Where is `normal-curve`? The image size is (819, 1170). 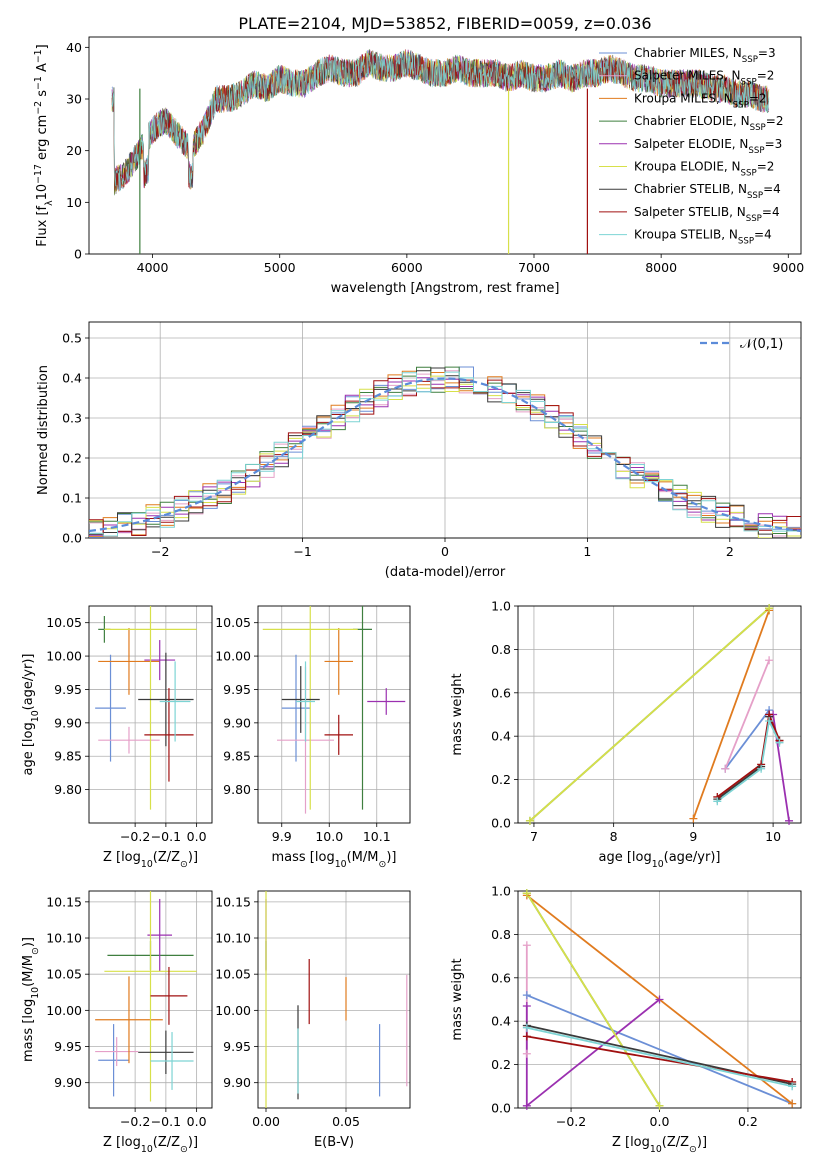 normal-curve is located at coordinates (445, 455).